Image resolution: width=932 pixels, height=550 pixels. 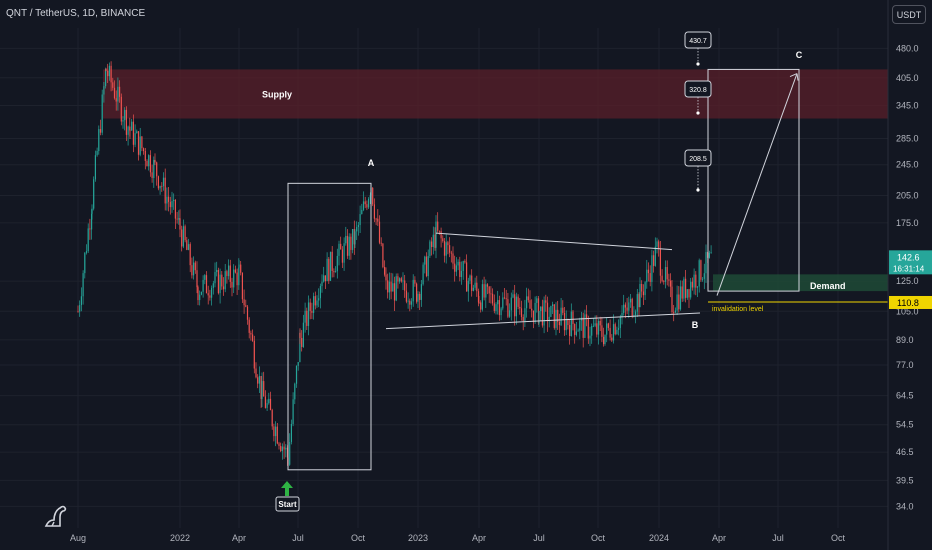 What do you see at coordinates (76, 13) in the screenshot?
I see `symbol-header: QNT / TetherUS, 1D, BINANCE` at bounding box center [76, 13].